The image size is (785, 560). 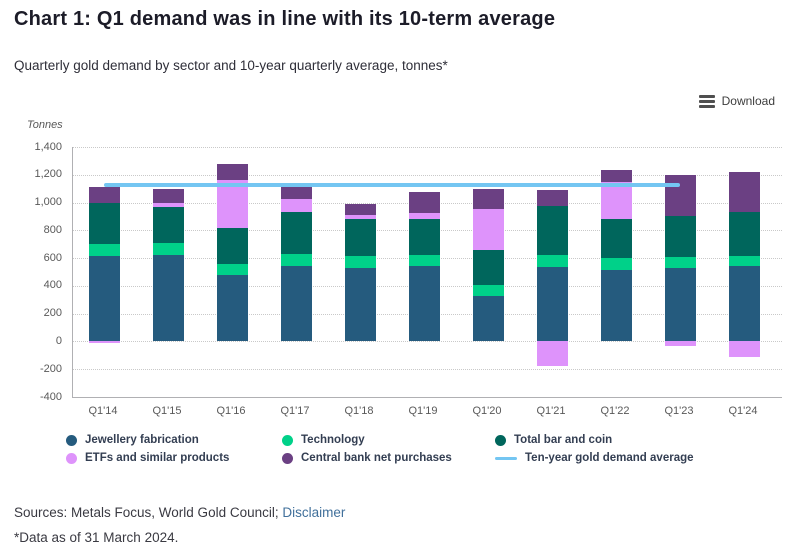 I want to click on hamburger-menu-icon, so click(x=706, y=101).